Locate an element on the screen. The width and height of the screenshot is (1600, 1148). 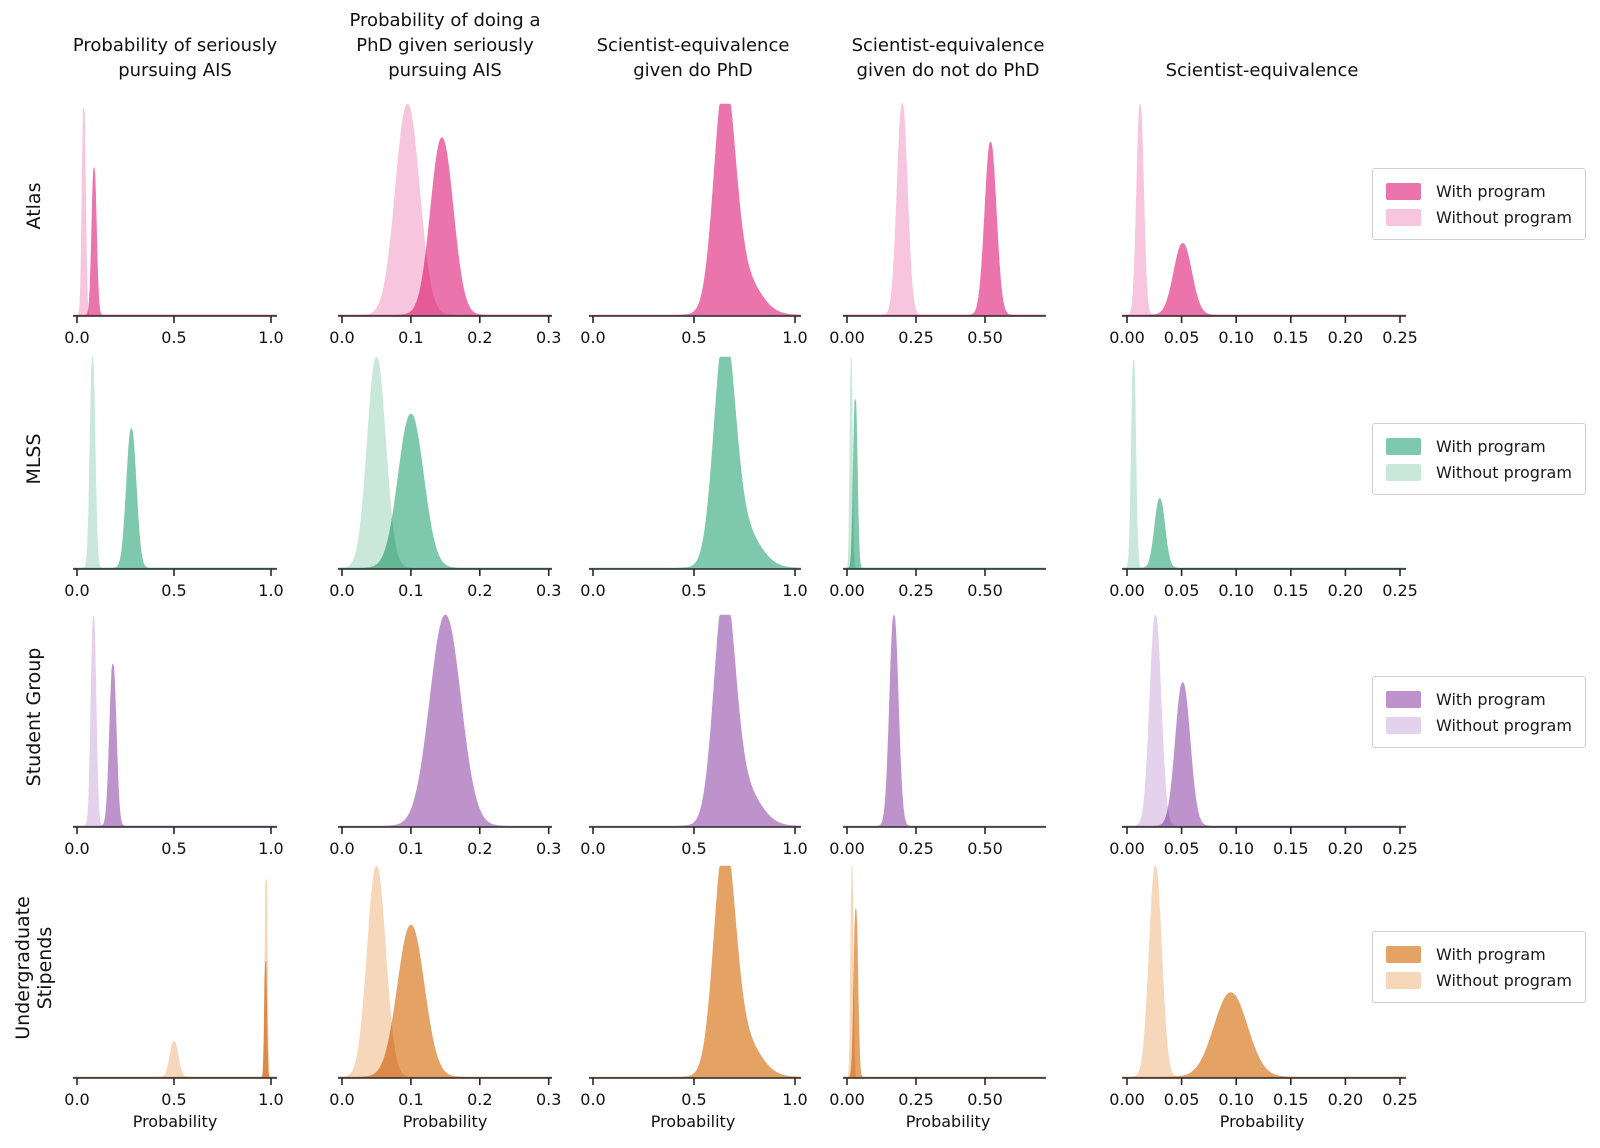
legend-mlss: With program Without program is located at coordinates (1479, 459).